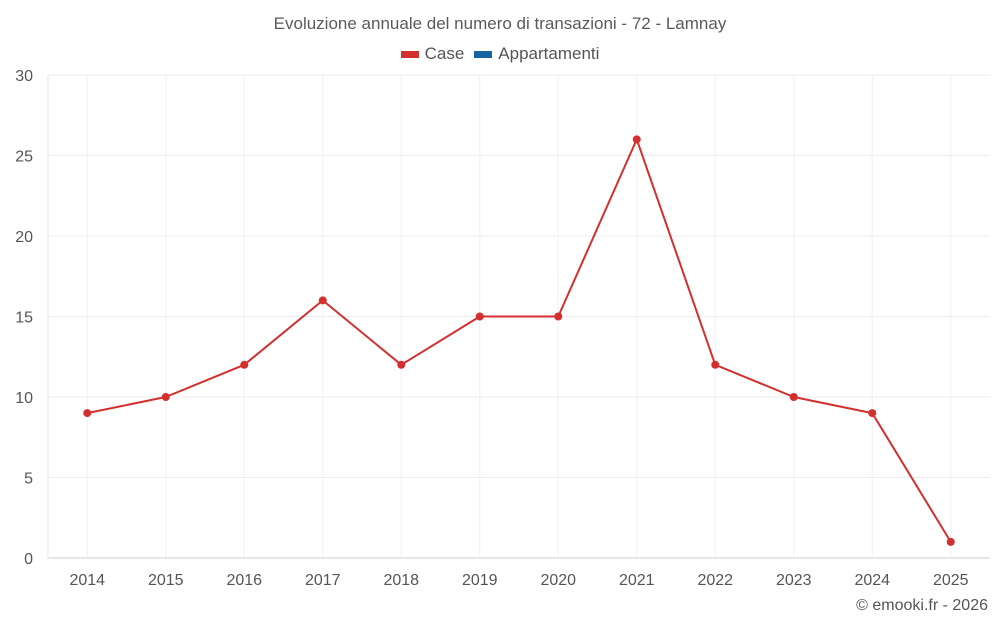 The image size is (1000, 625). Describe the element at coordinates (794, 580) in the screenshot. I see `x-tick-label: 2023` at that location.